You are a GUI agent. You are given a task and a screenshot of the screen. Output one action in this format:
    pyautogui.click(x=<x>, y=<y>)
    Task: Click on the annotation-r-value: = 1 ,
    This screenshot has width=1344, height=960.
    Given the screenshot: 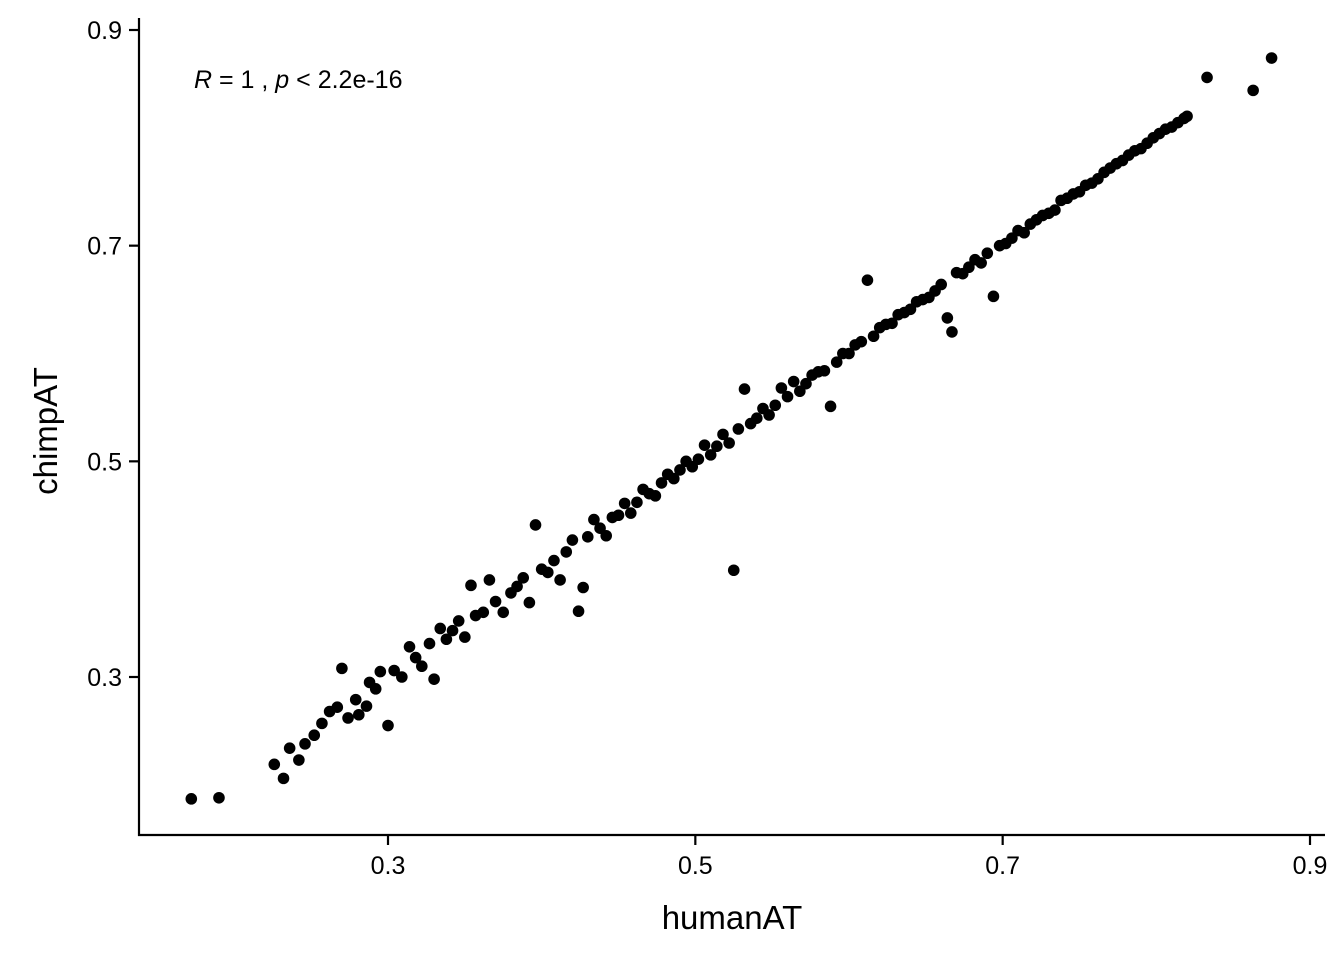 What is the action you would take?
    pyautogui.click(x=243, y=80)
    